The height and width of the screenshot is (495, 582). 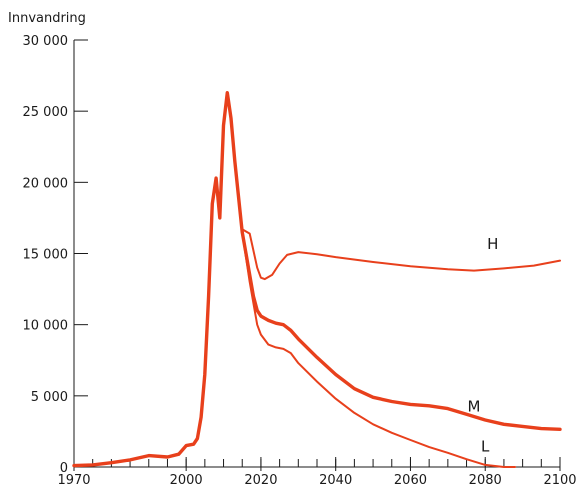 I want to click on x-tick-label: 1970, so click(x=73, y=480).